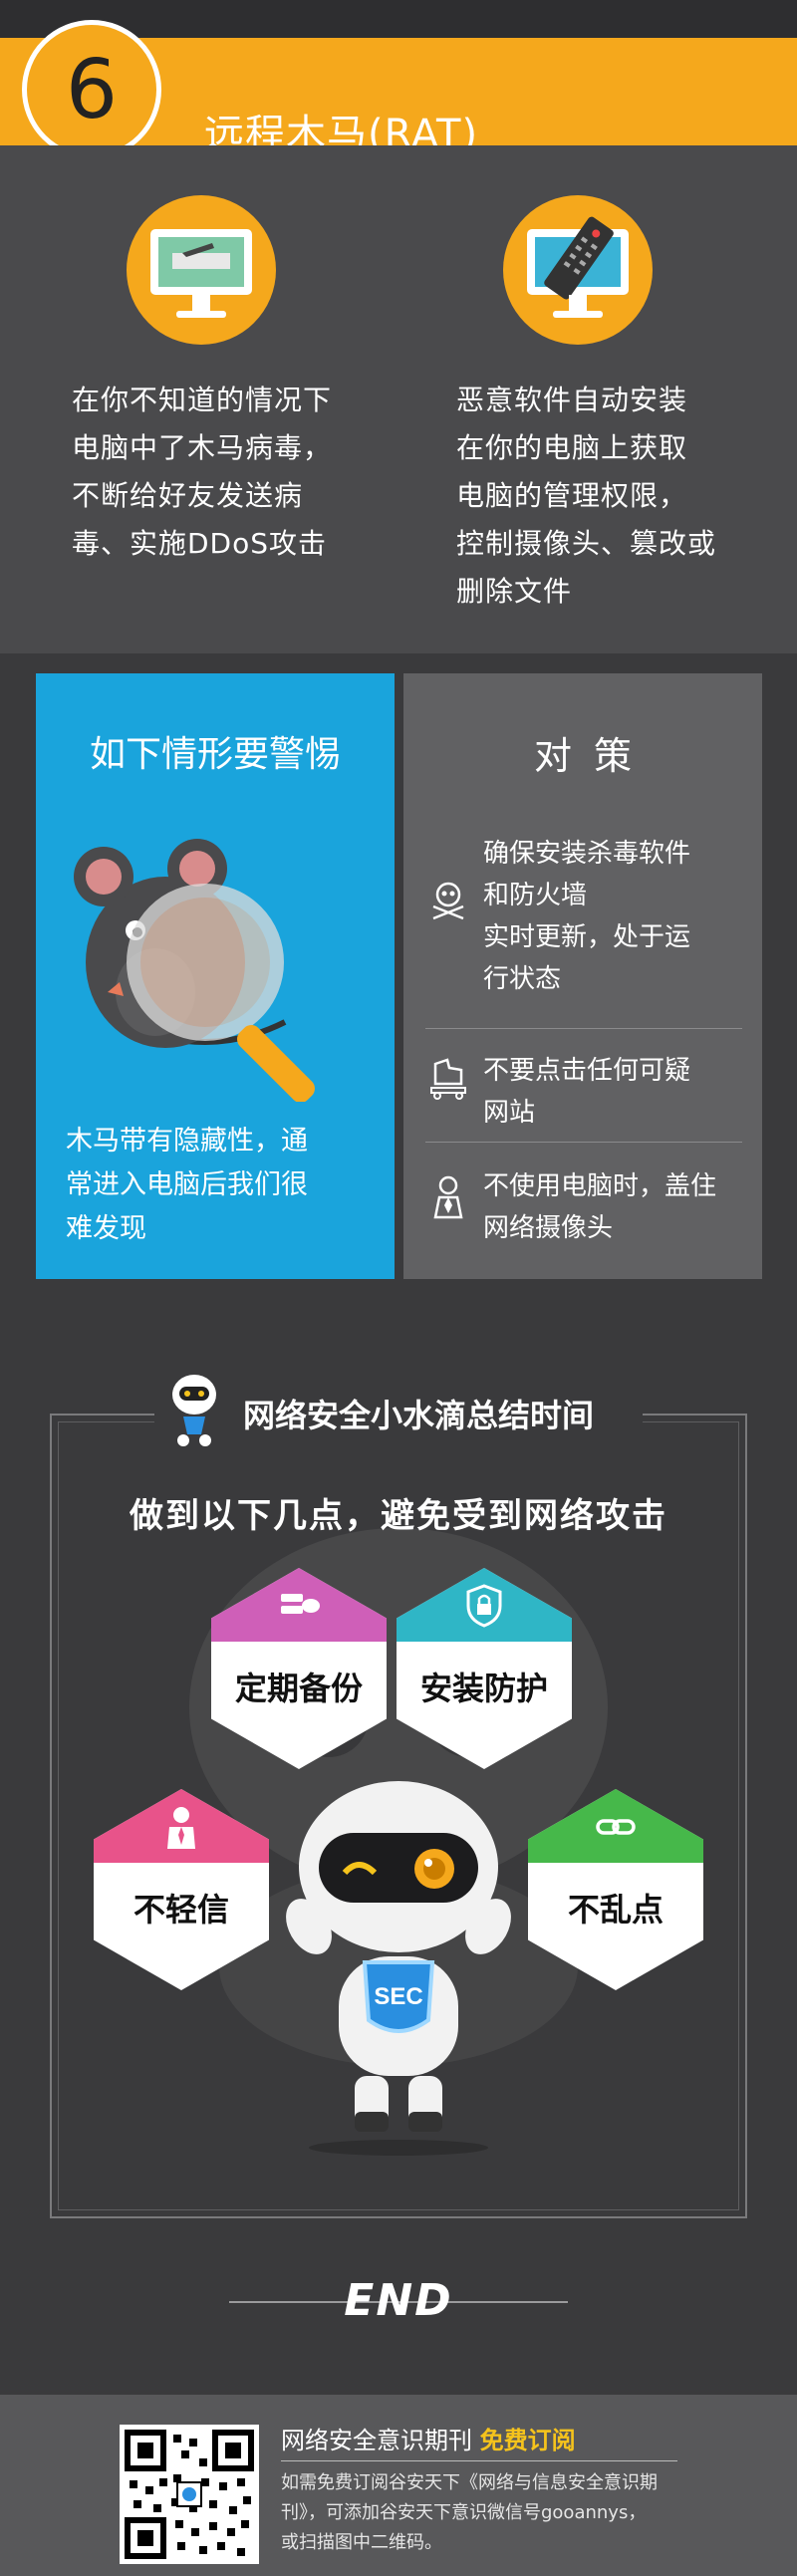  What do you see at coordinates (479, 2460) in the screenshot?
I see `footer-divider` at bounding box center [479, 2460].